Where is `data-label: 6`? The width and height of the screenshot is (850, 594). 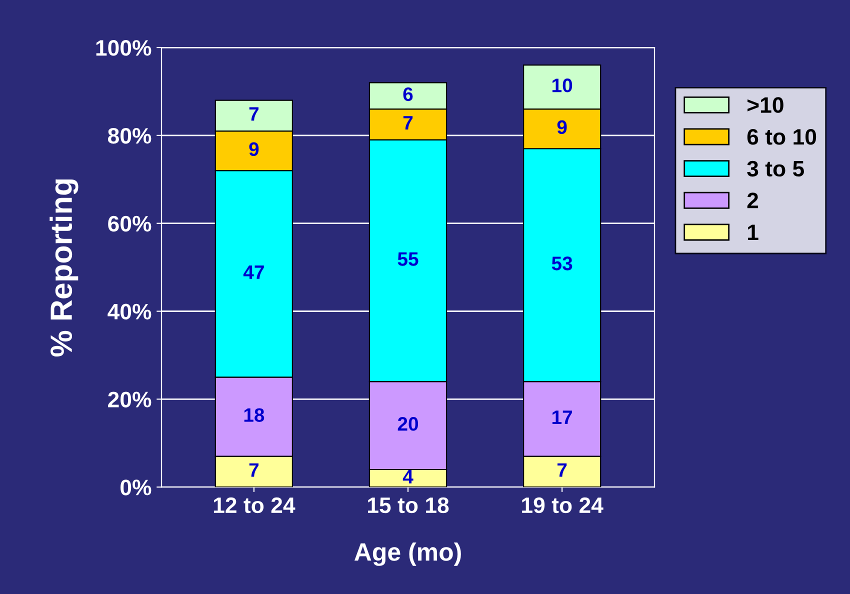 data-label: 6 is located at coordinates (408, 94).